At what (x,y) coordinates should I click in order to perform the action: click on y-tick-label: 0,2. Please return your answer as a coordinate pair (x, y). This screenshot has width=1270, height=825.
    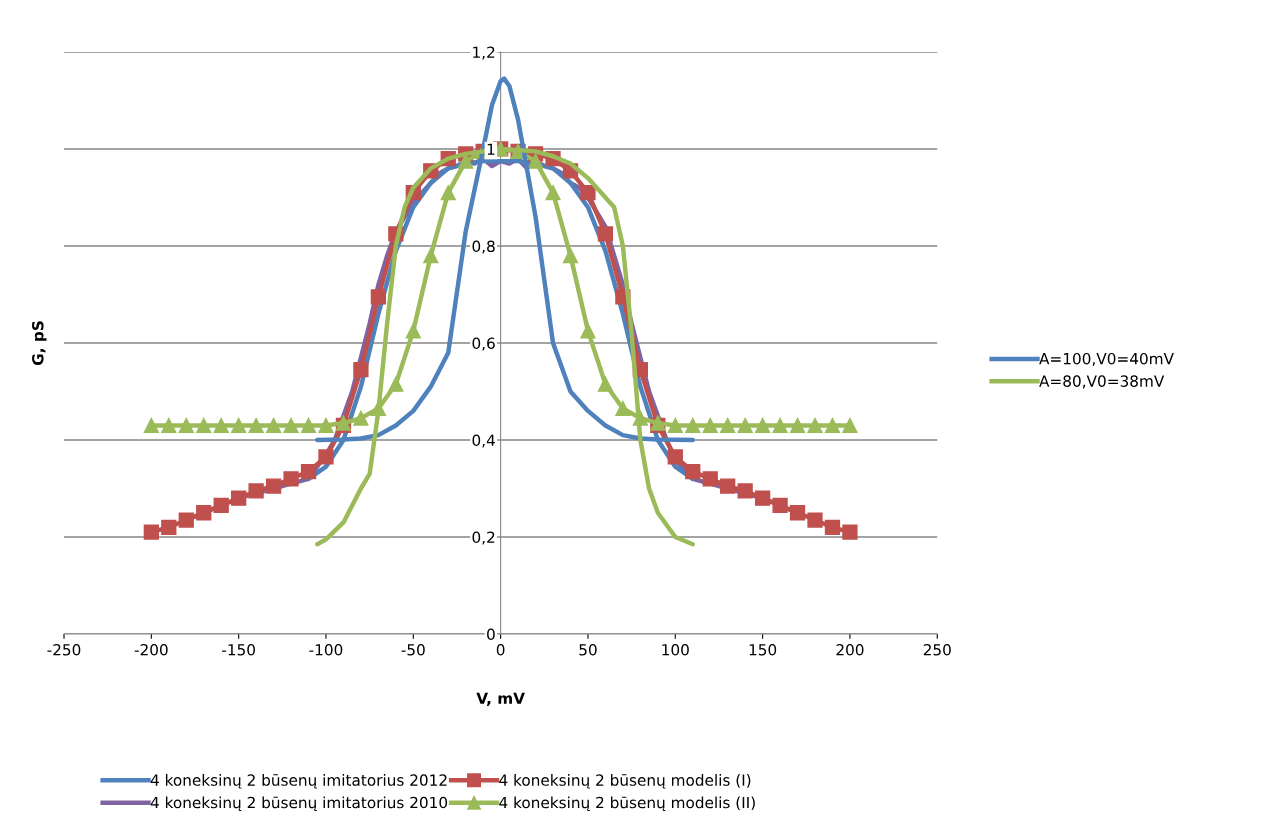
    Looking at the image, I should click on (483, 538).